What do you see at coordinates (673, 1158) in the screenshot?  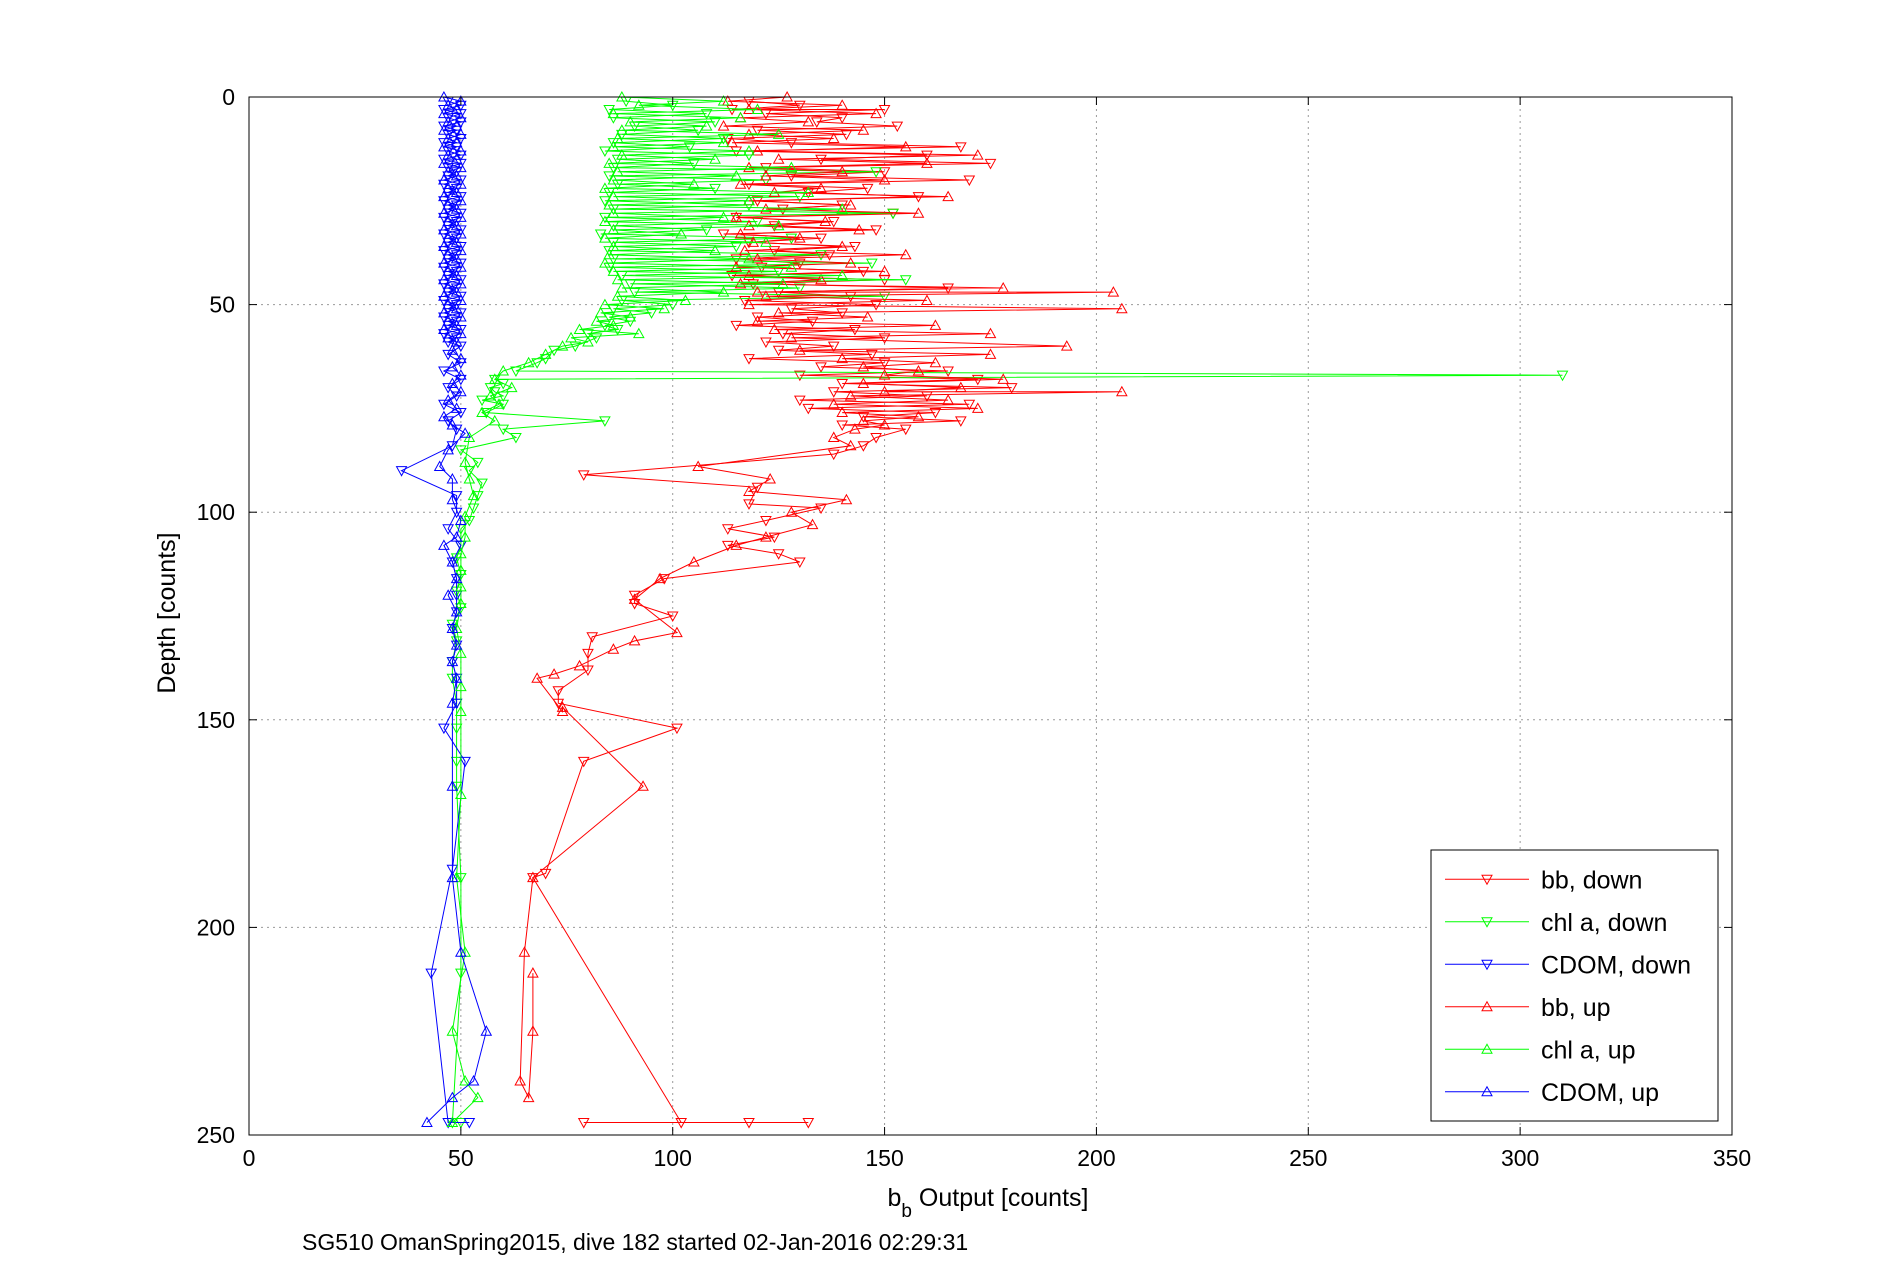 I see `x-tick-label: 100` at bounding box center [673, 1158].